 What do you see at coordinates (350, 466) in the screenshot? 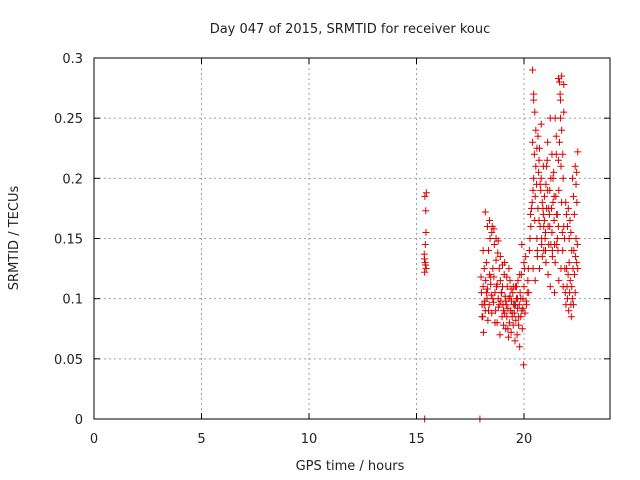
I see `x-axis-label: GPS time / hours` at bounding box center [350, 466].